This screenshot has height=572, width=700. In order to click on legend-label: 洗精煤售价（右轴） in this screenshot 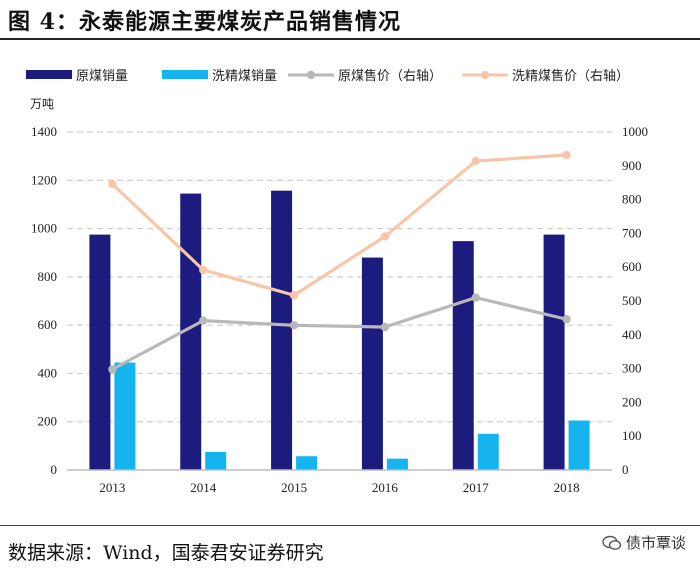, I will do `click(570, 76)`.